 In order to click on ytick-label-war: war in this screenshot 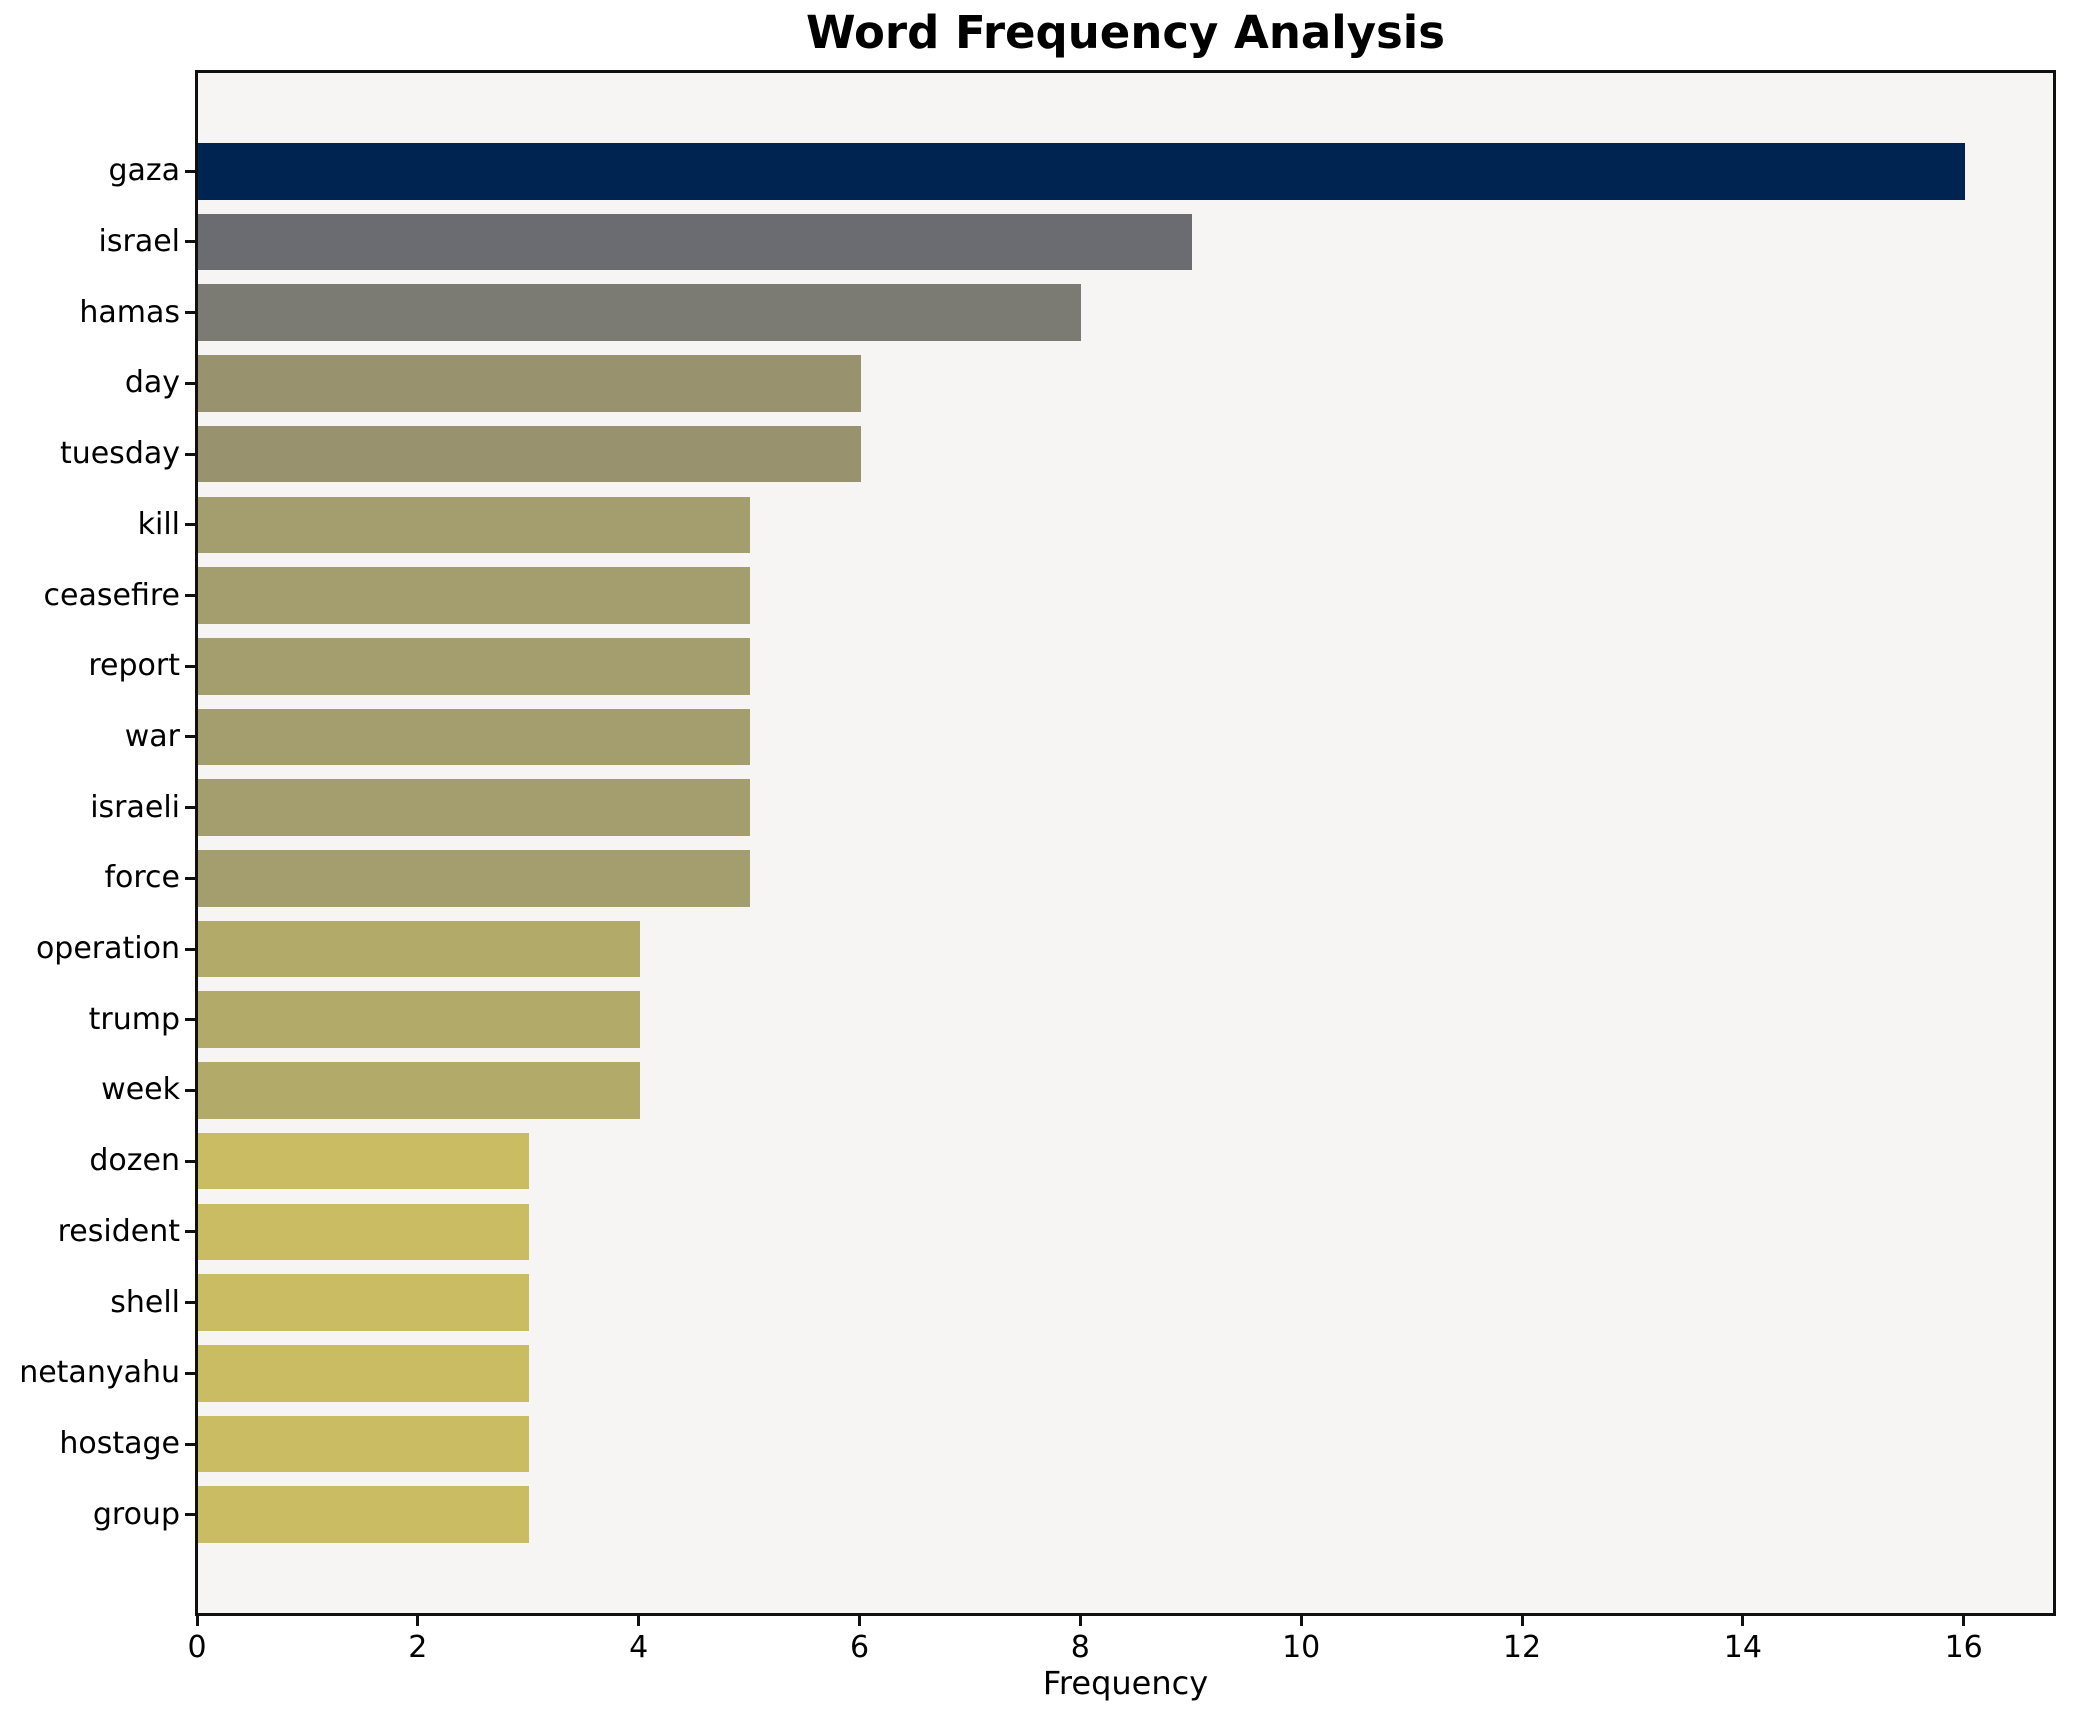, I will do `click(152, 736)`.